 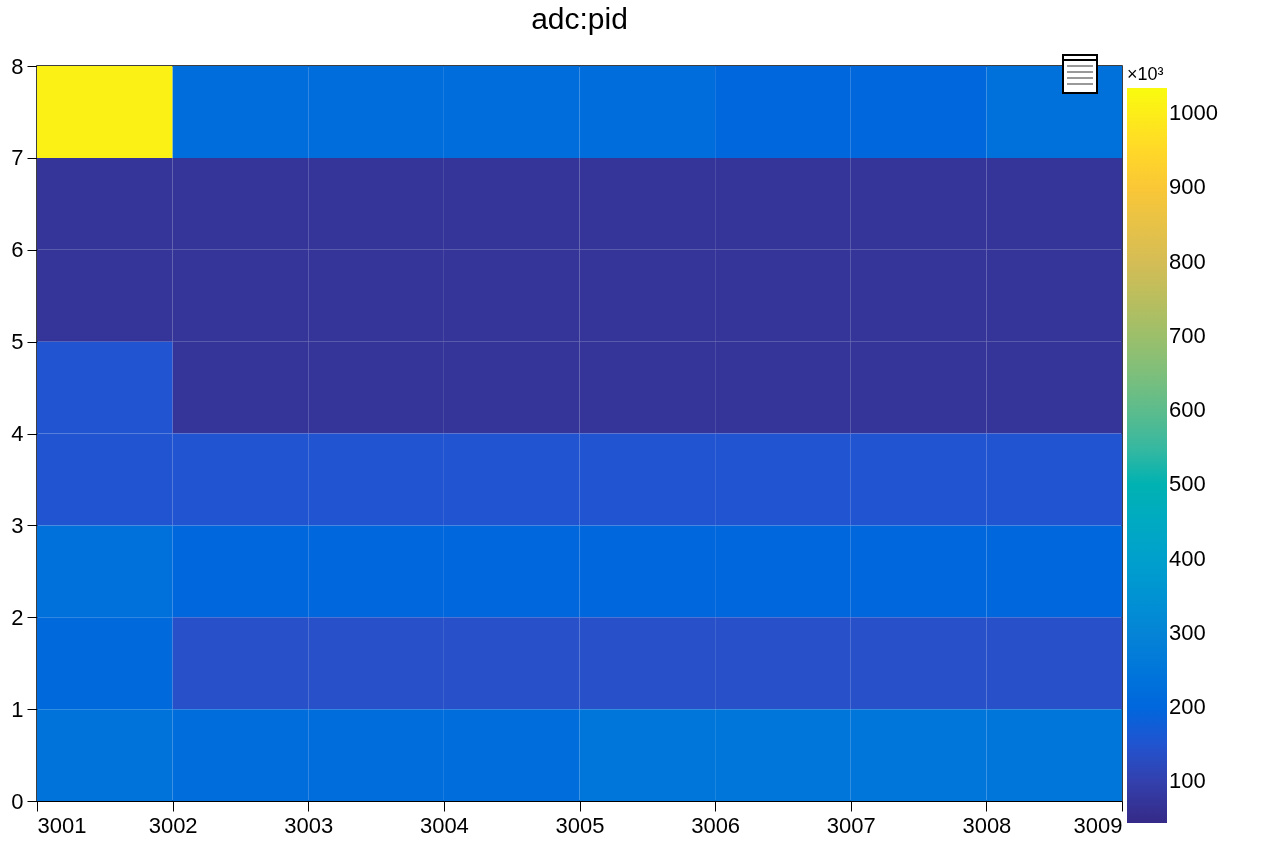 I want to click on y-tick-label: 3, so click(x=17, y=525).